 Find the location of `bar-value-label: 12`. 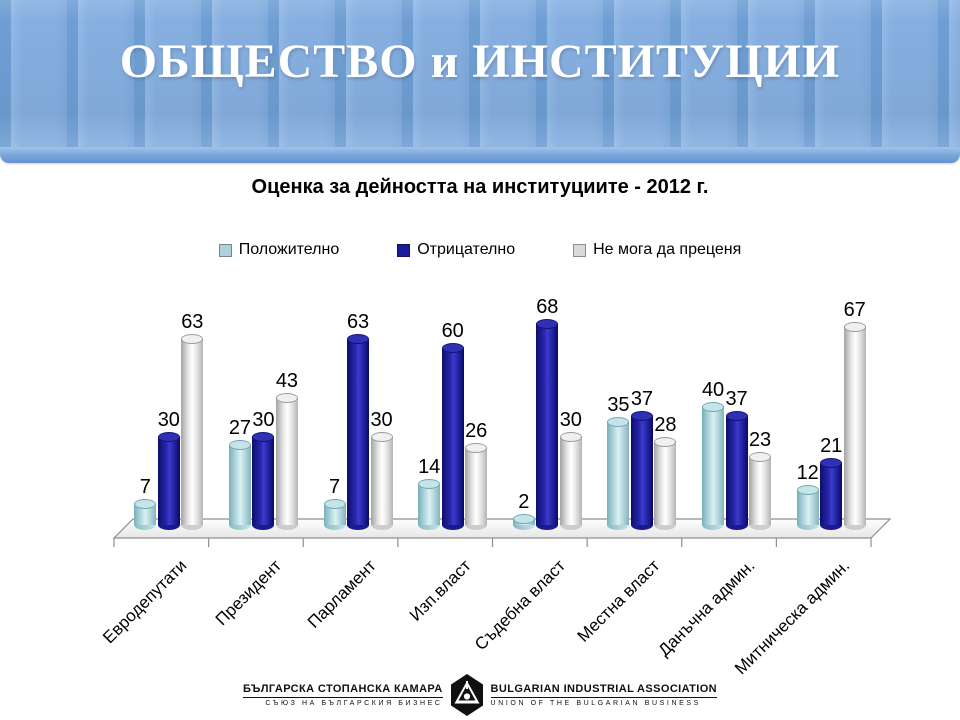

bar-value-label: 12 is located at coordinates (807, 472).